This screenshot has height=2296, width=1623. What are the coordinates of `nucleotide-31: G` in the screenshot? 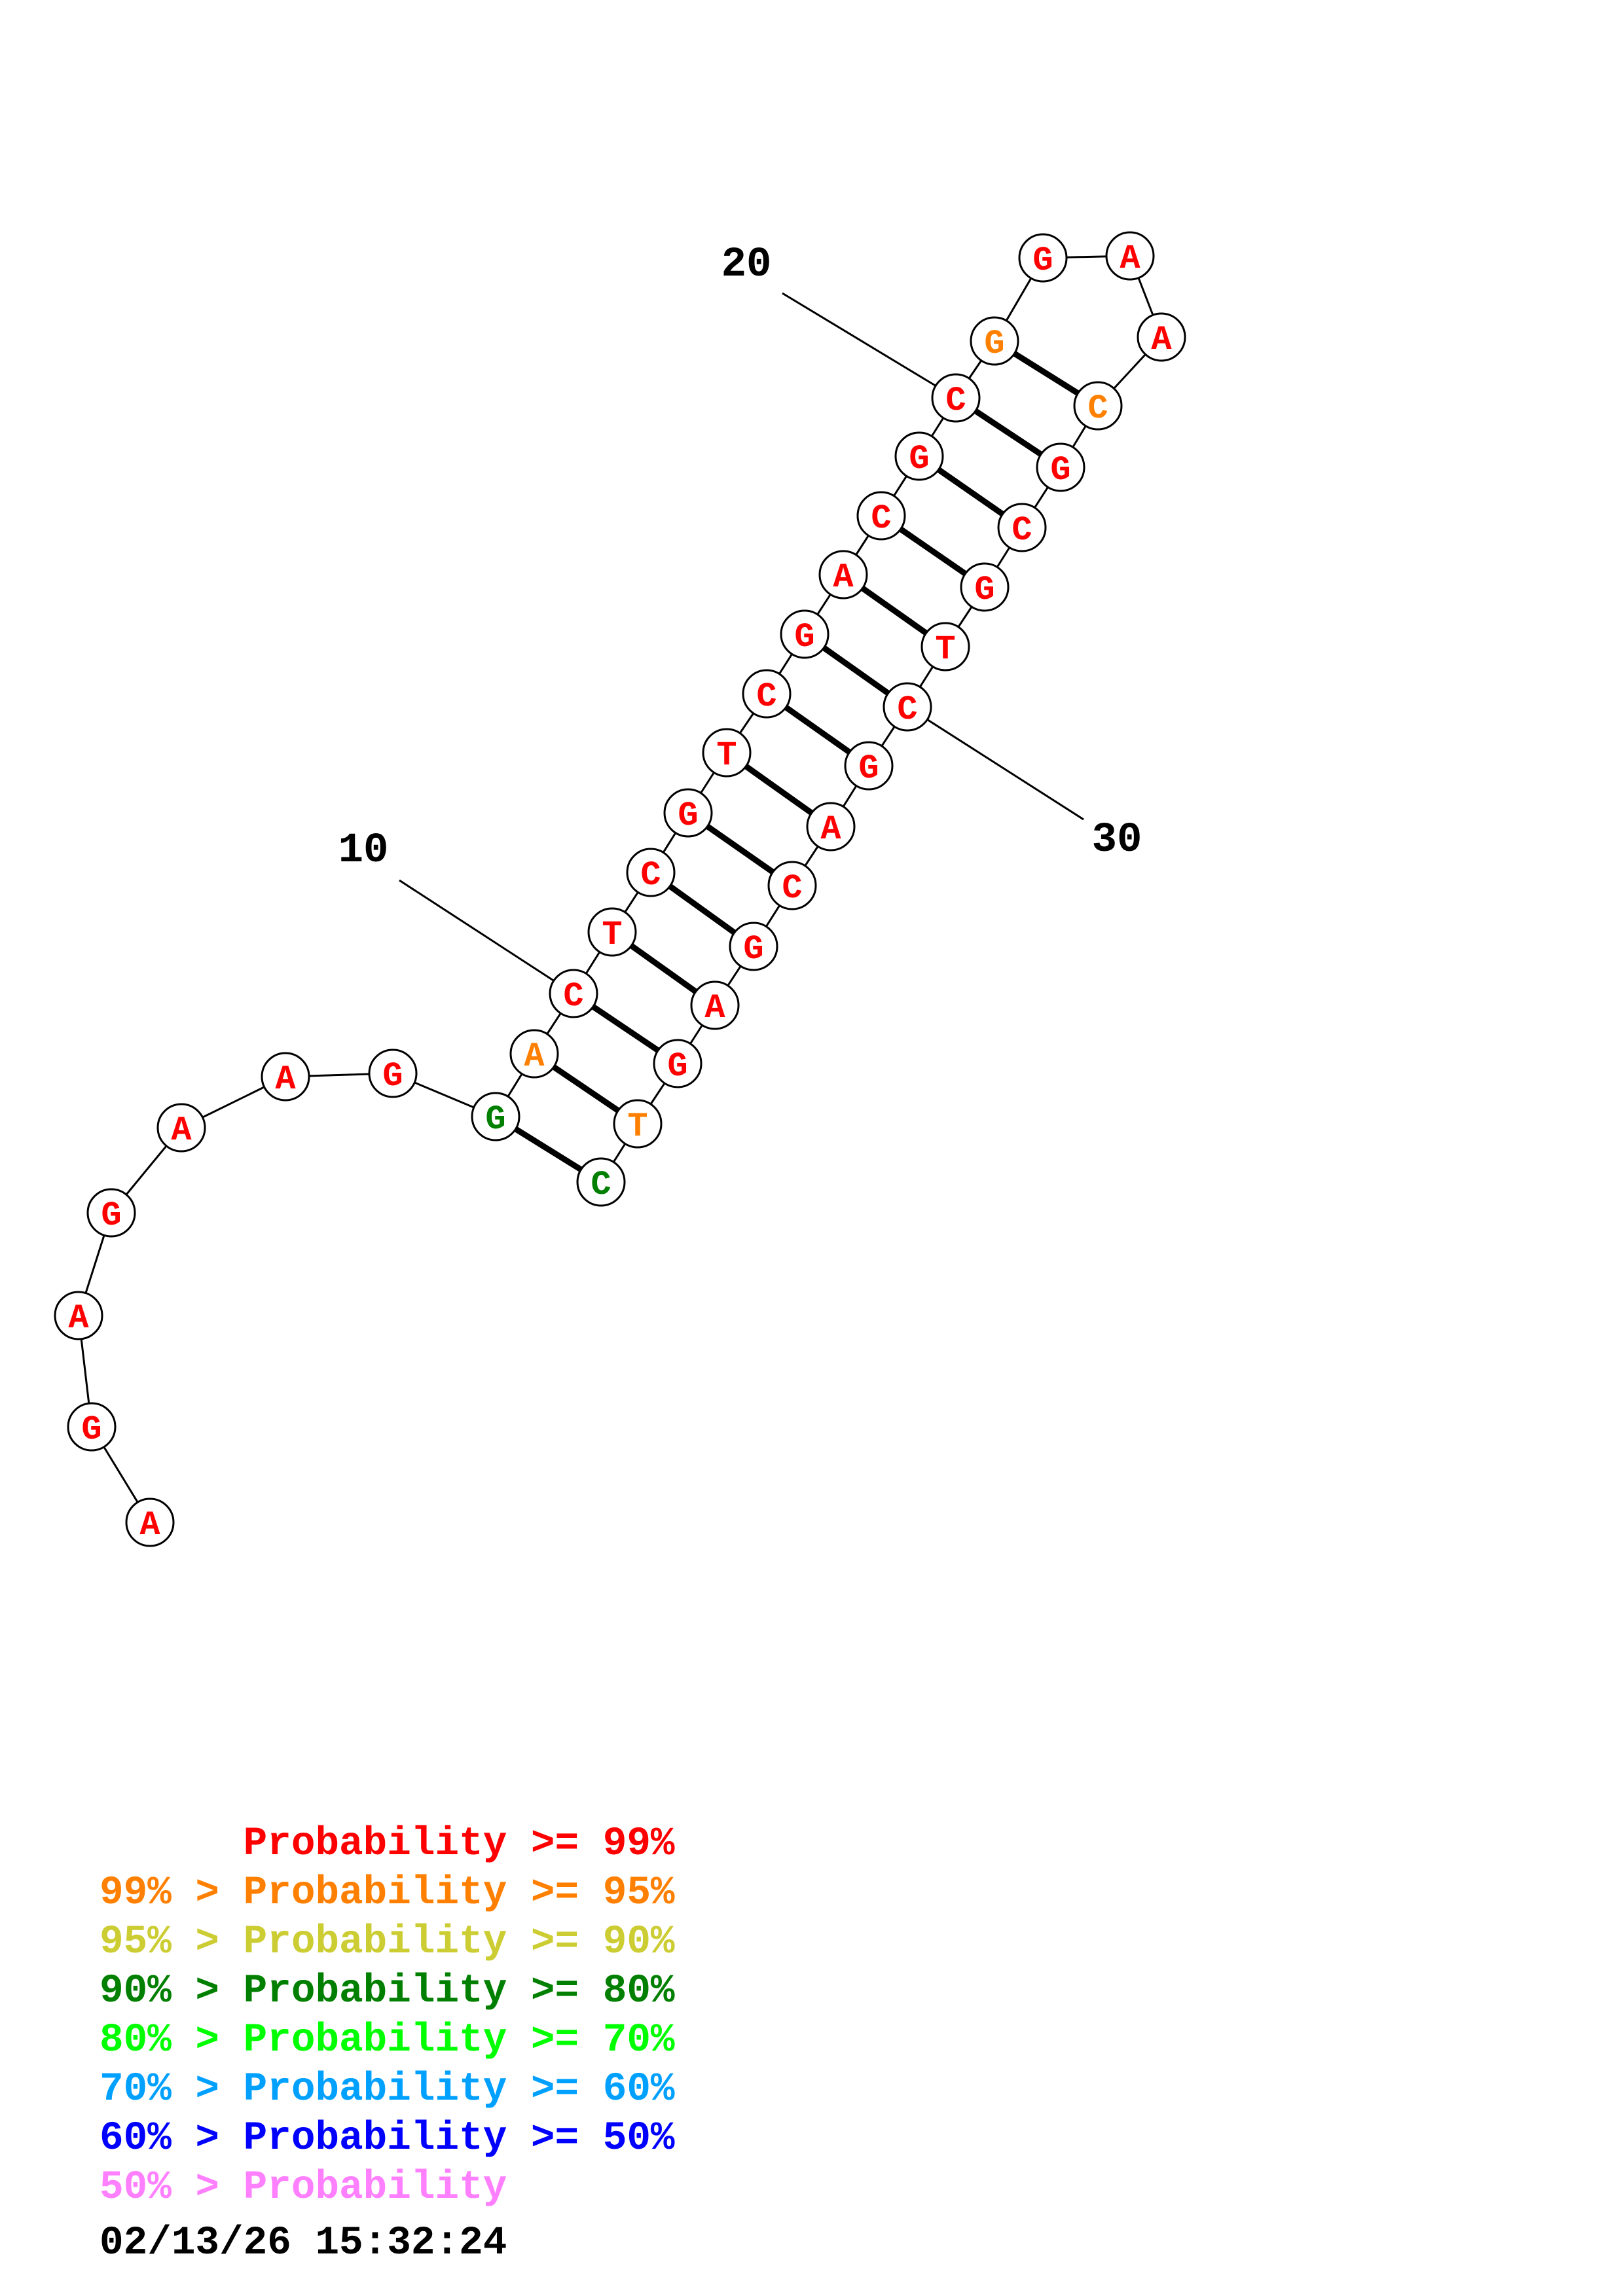 It's located at (869, 766).